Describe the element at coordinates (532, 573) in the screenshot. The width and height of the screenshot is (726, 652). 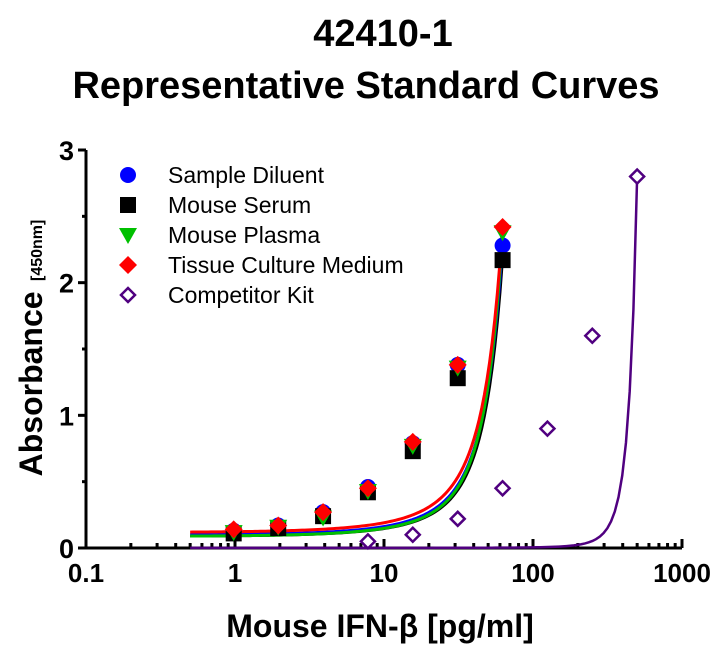
I see `x-tick-label: 100` at that location.